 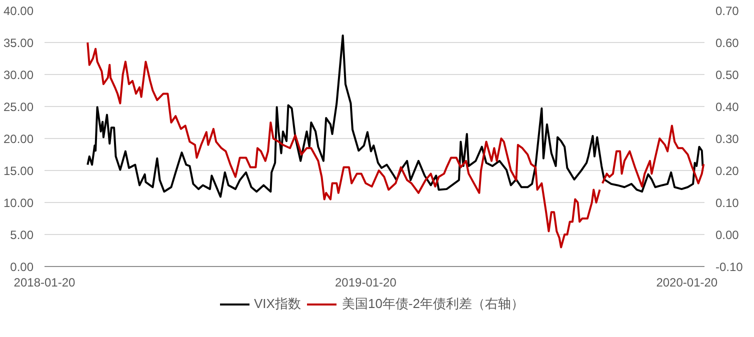 What do you see at coordinates (728, 171) in the screenshot?
I see `y2-tick-label: 0.20` at bounding box center [728, 171].